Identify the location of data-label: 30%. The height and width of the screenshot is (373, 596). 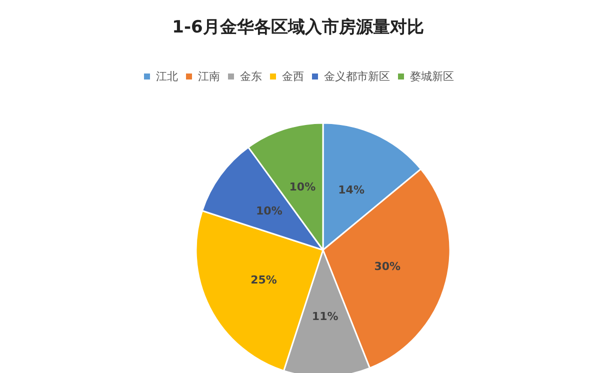
(387, 267).